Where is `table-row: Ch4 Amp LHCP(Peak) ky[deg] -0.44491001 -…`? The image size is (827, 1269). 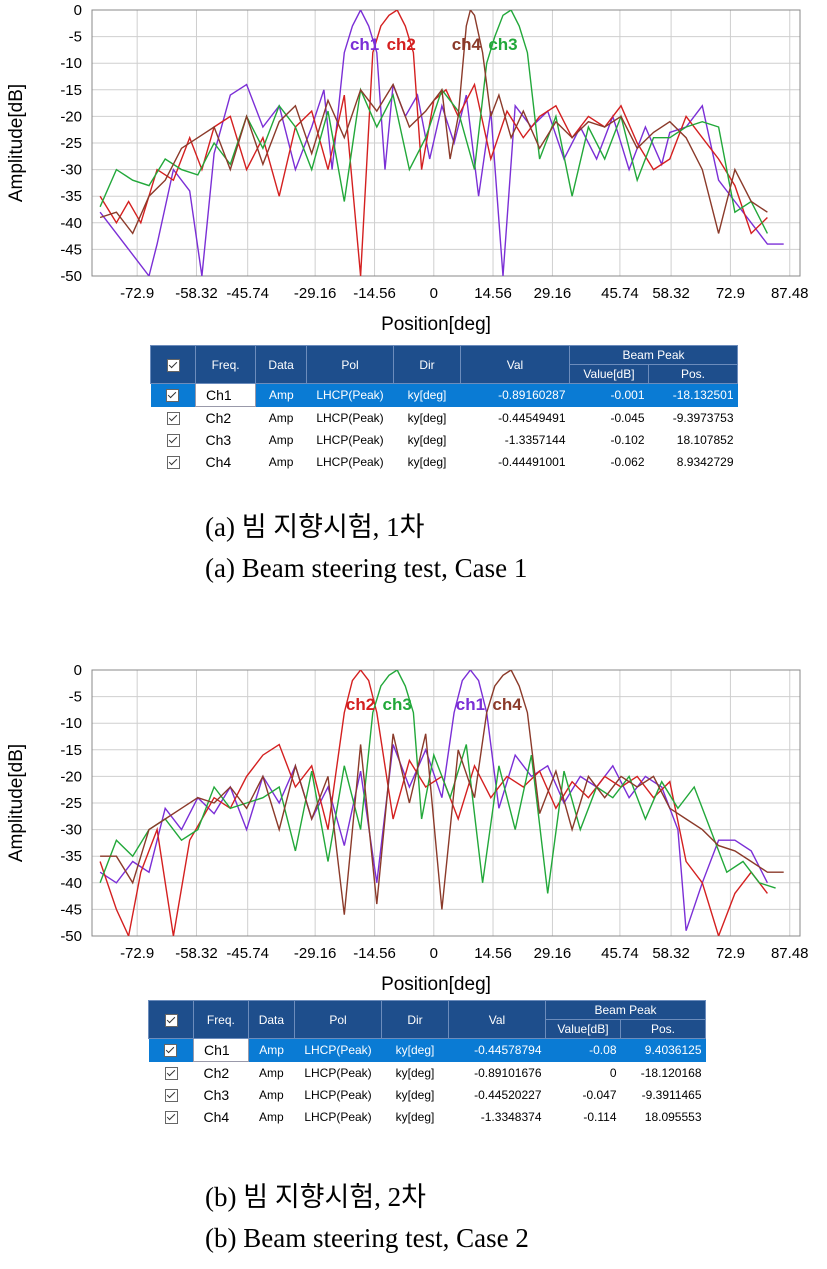 table-row: Ch4 Amp LHCP(Peak) ky[deg] -0.44491001 -… is located at coordinates (444, 462).